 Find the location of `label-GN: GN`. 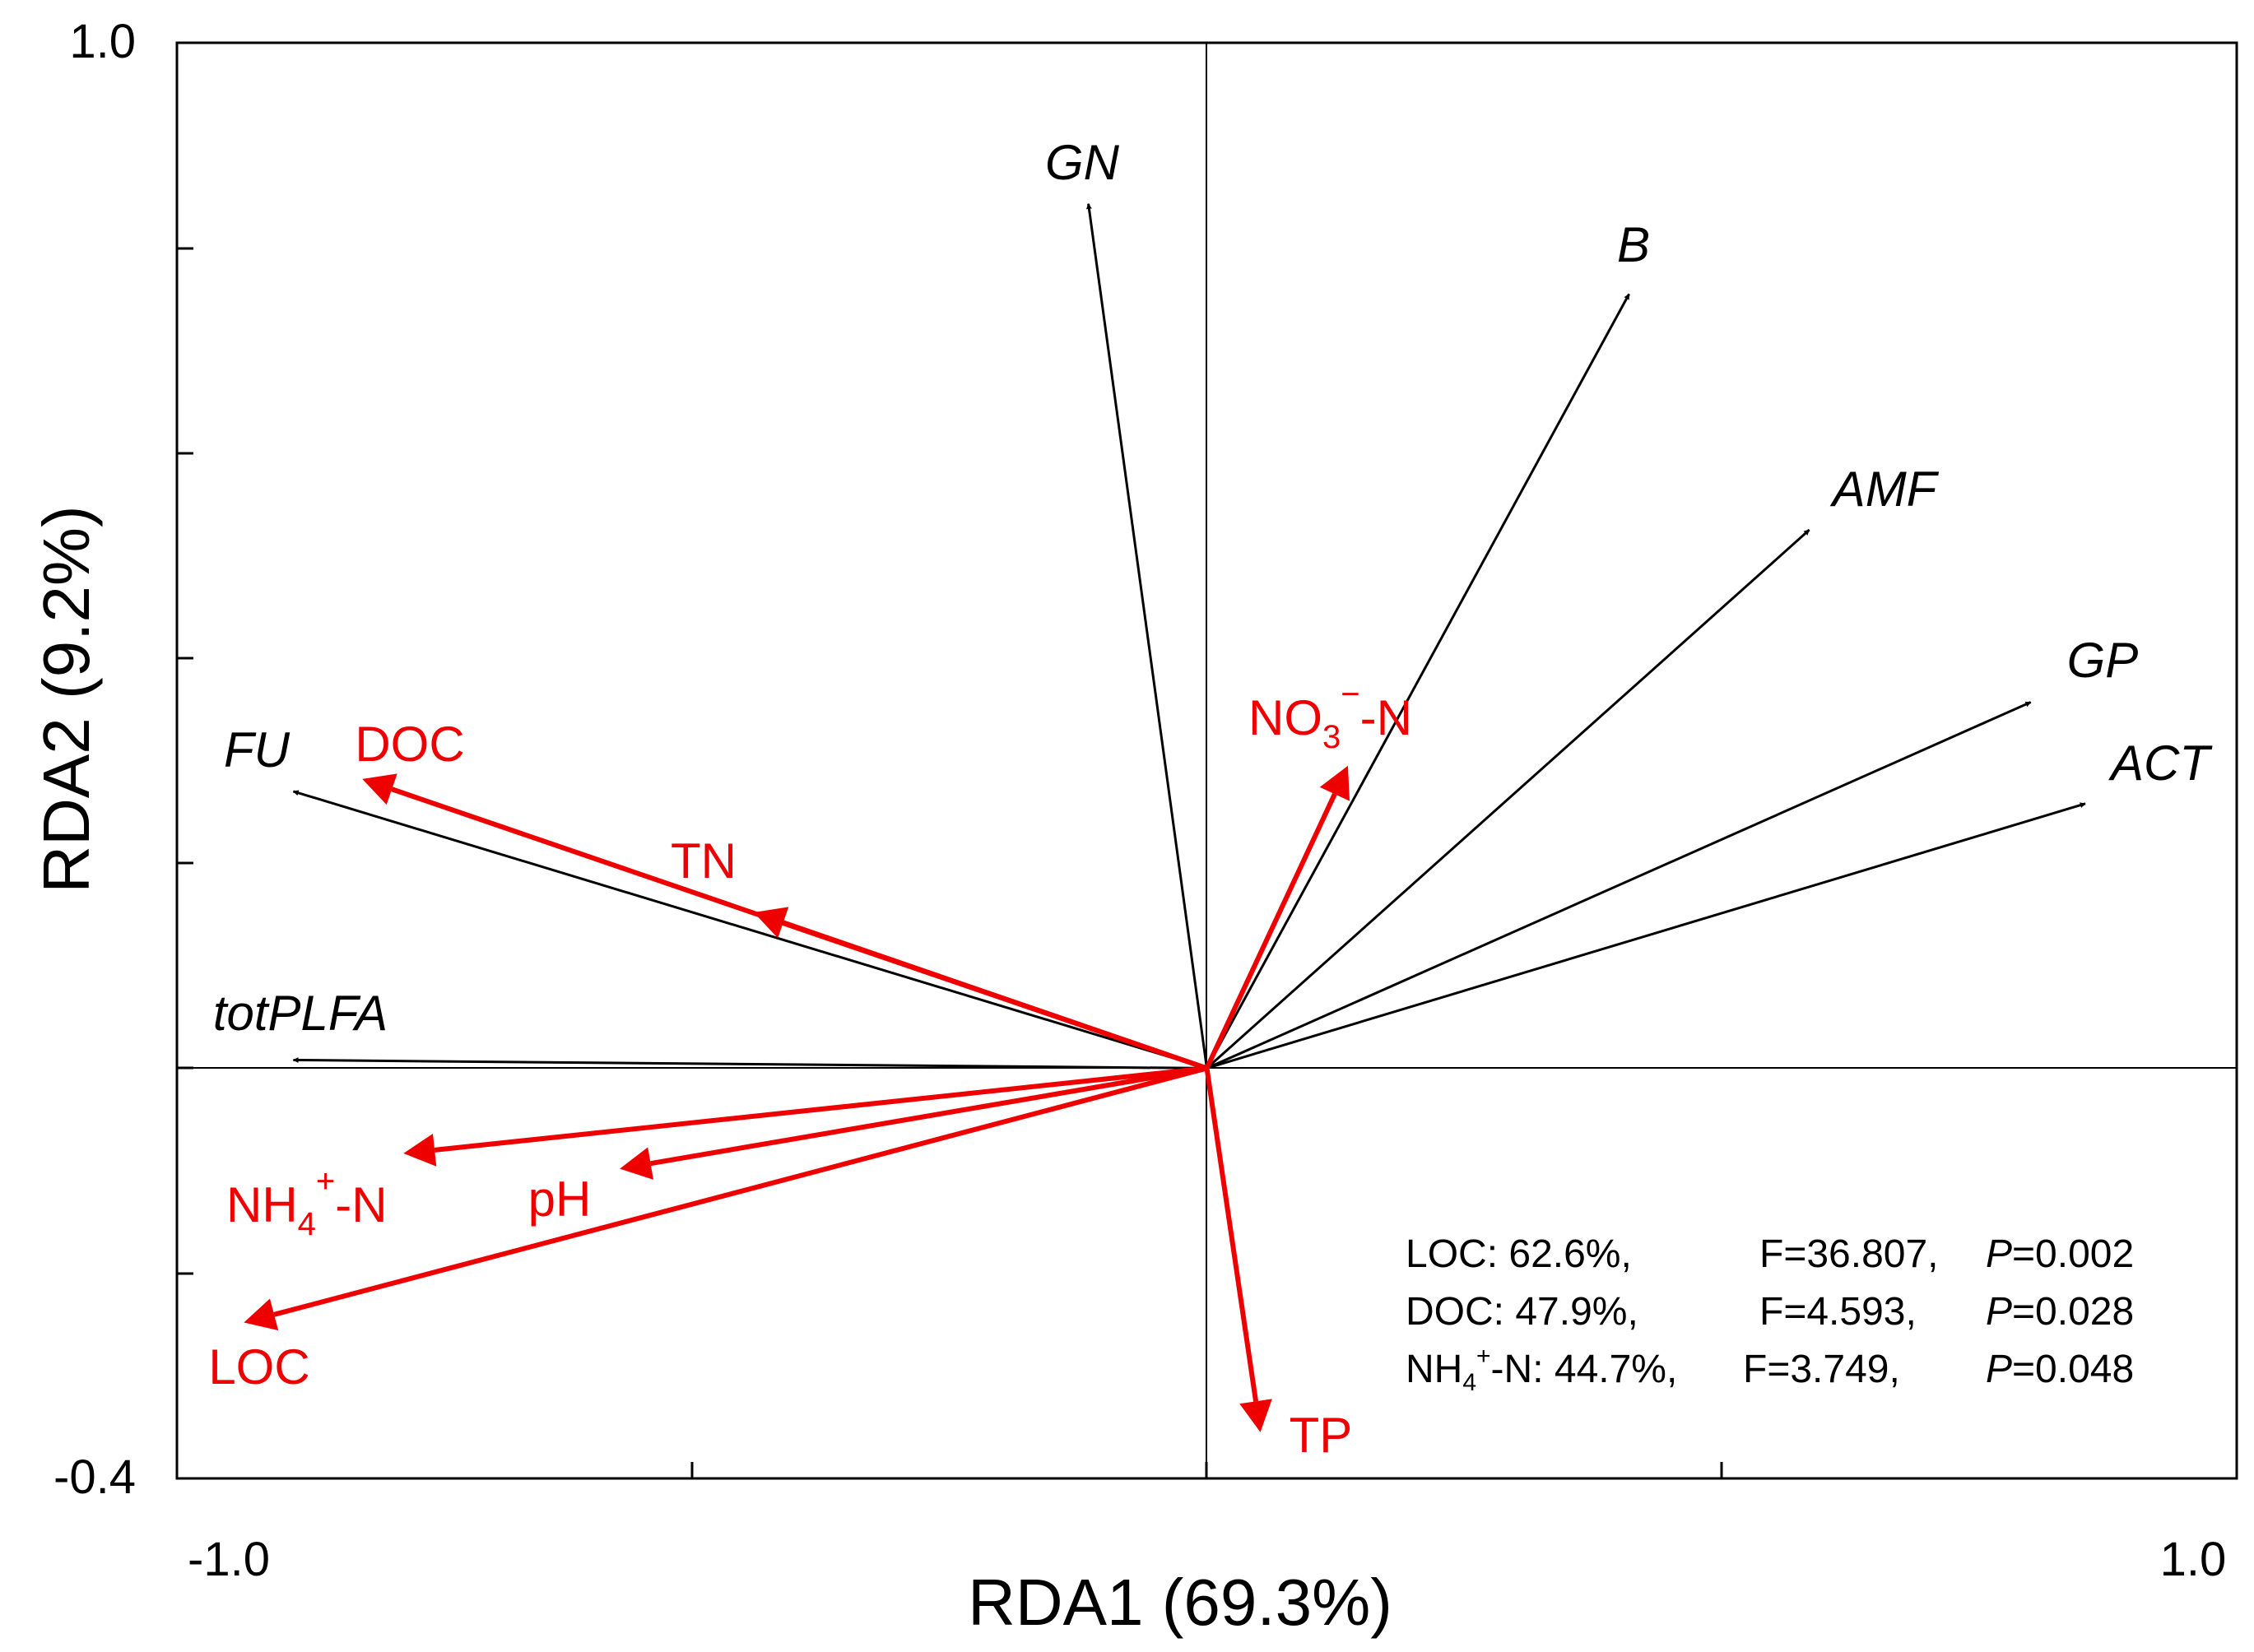

label-GN: GN is located at coordinates (1082, 163).